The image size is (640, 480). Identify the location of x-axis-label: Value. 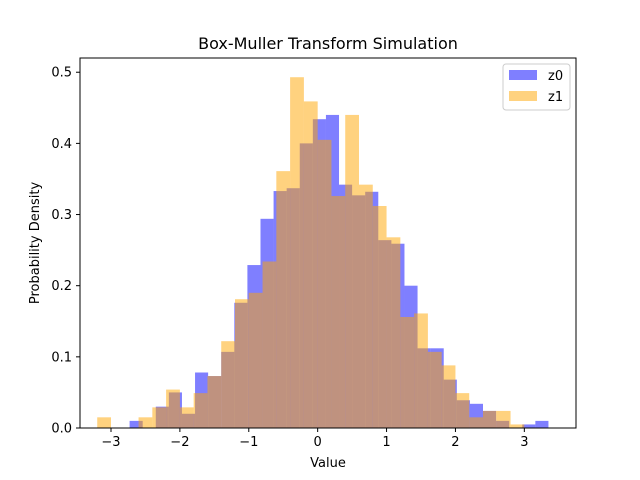
(328, 463).